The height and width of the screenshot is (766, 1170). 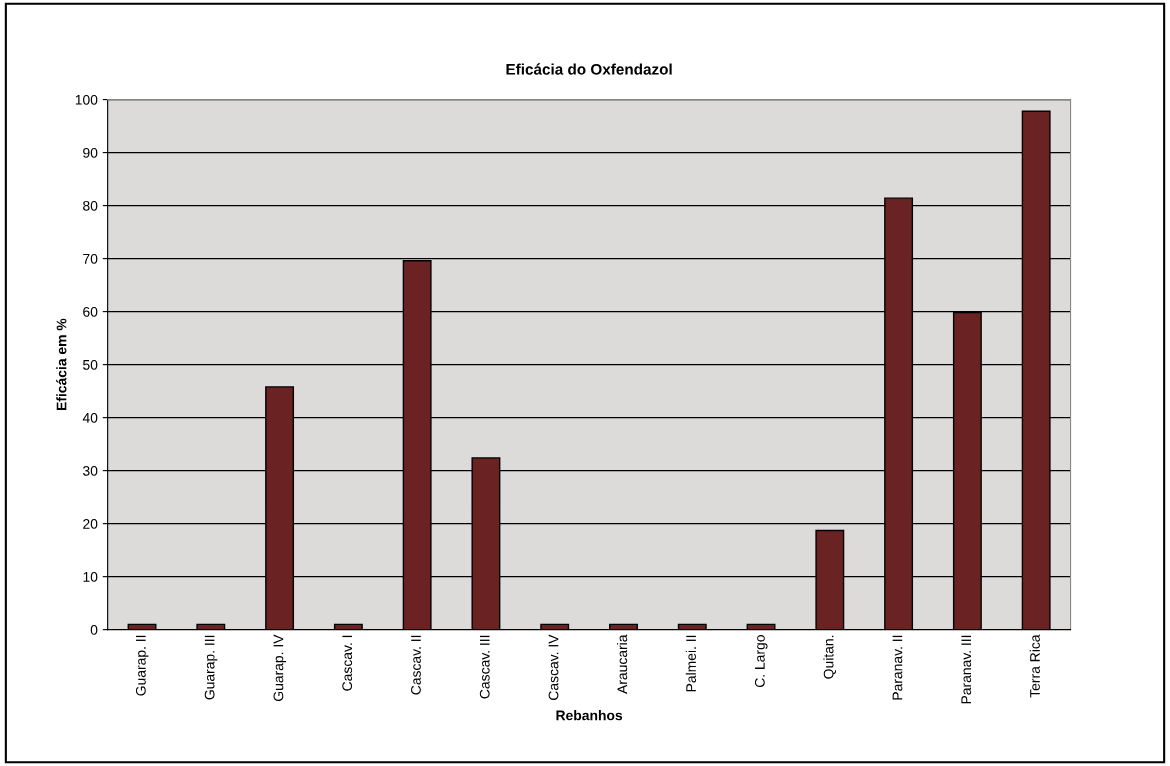 I want to click on x-tick-label: Palmei. II, so click(x=690, y=663).